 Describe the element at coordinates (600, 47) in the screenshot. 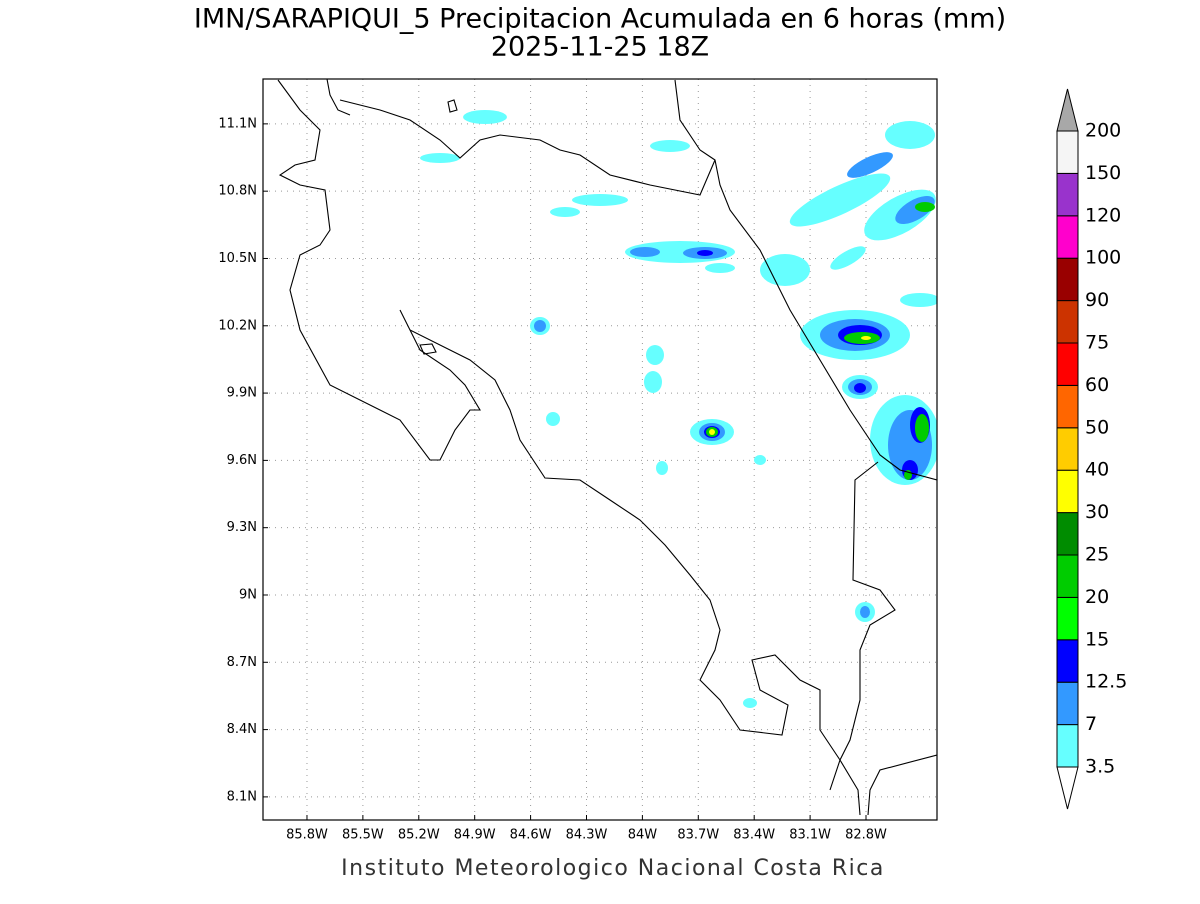

I see `subtitle: 2025-11-25 18Z` at that location.